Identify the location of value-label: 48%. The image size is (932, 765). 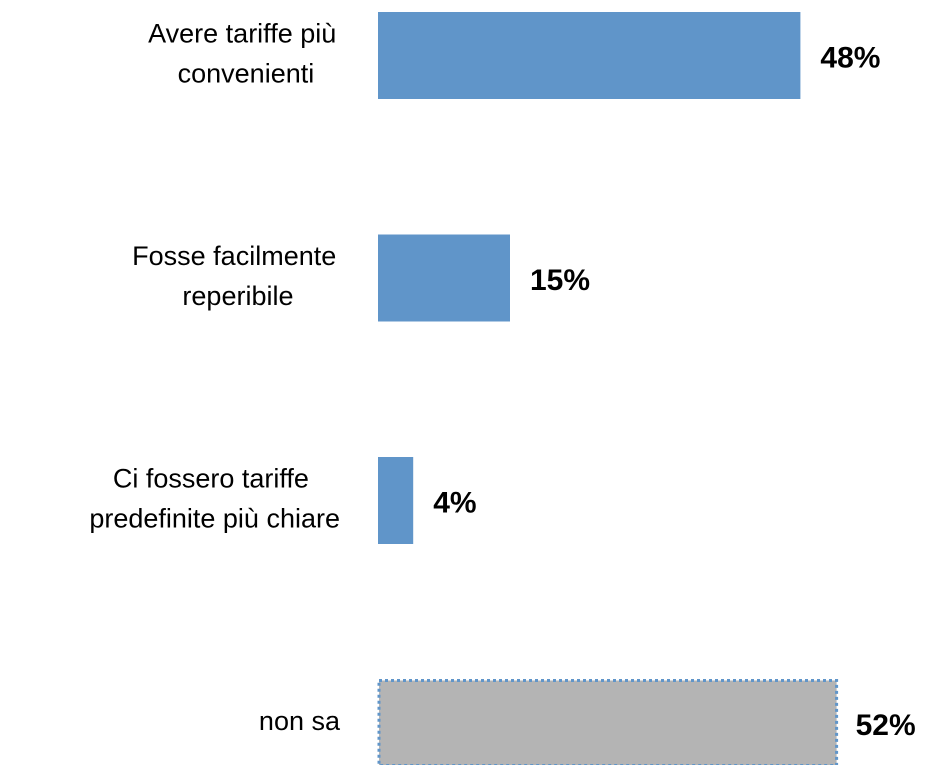
(850, 57).